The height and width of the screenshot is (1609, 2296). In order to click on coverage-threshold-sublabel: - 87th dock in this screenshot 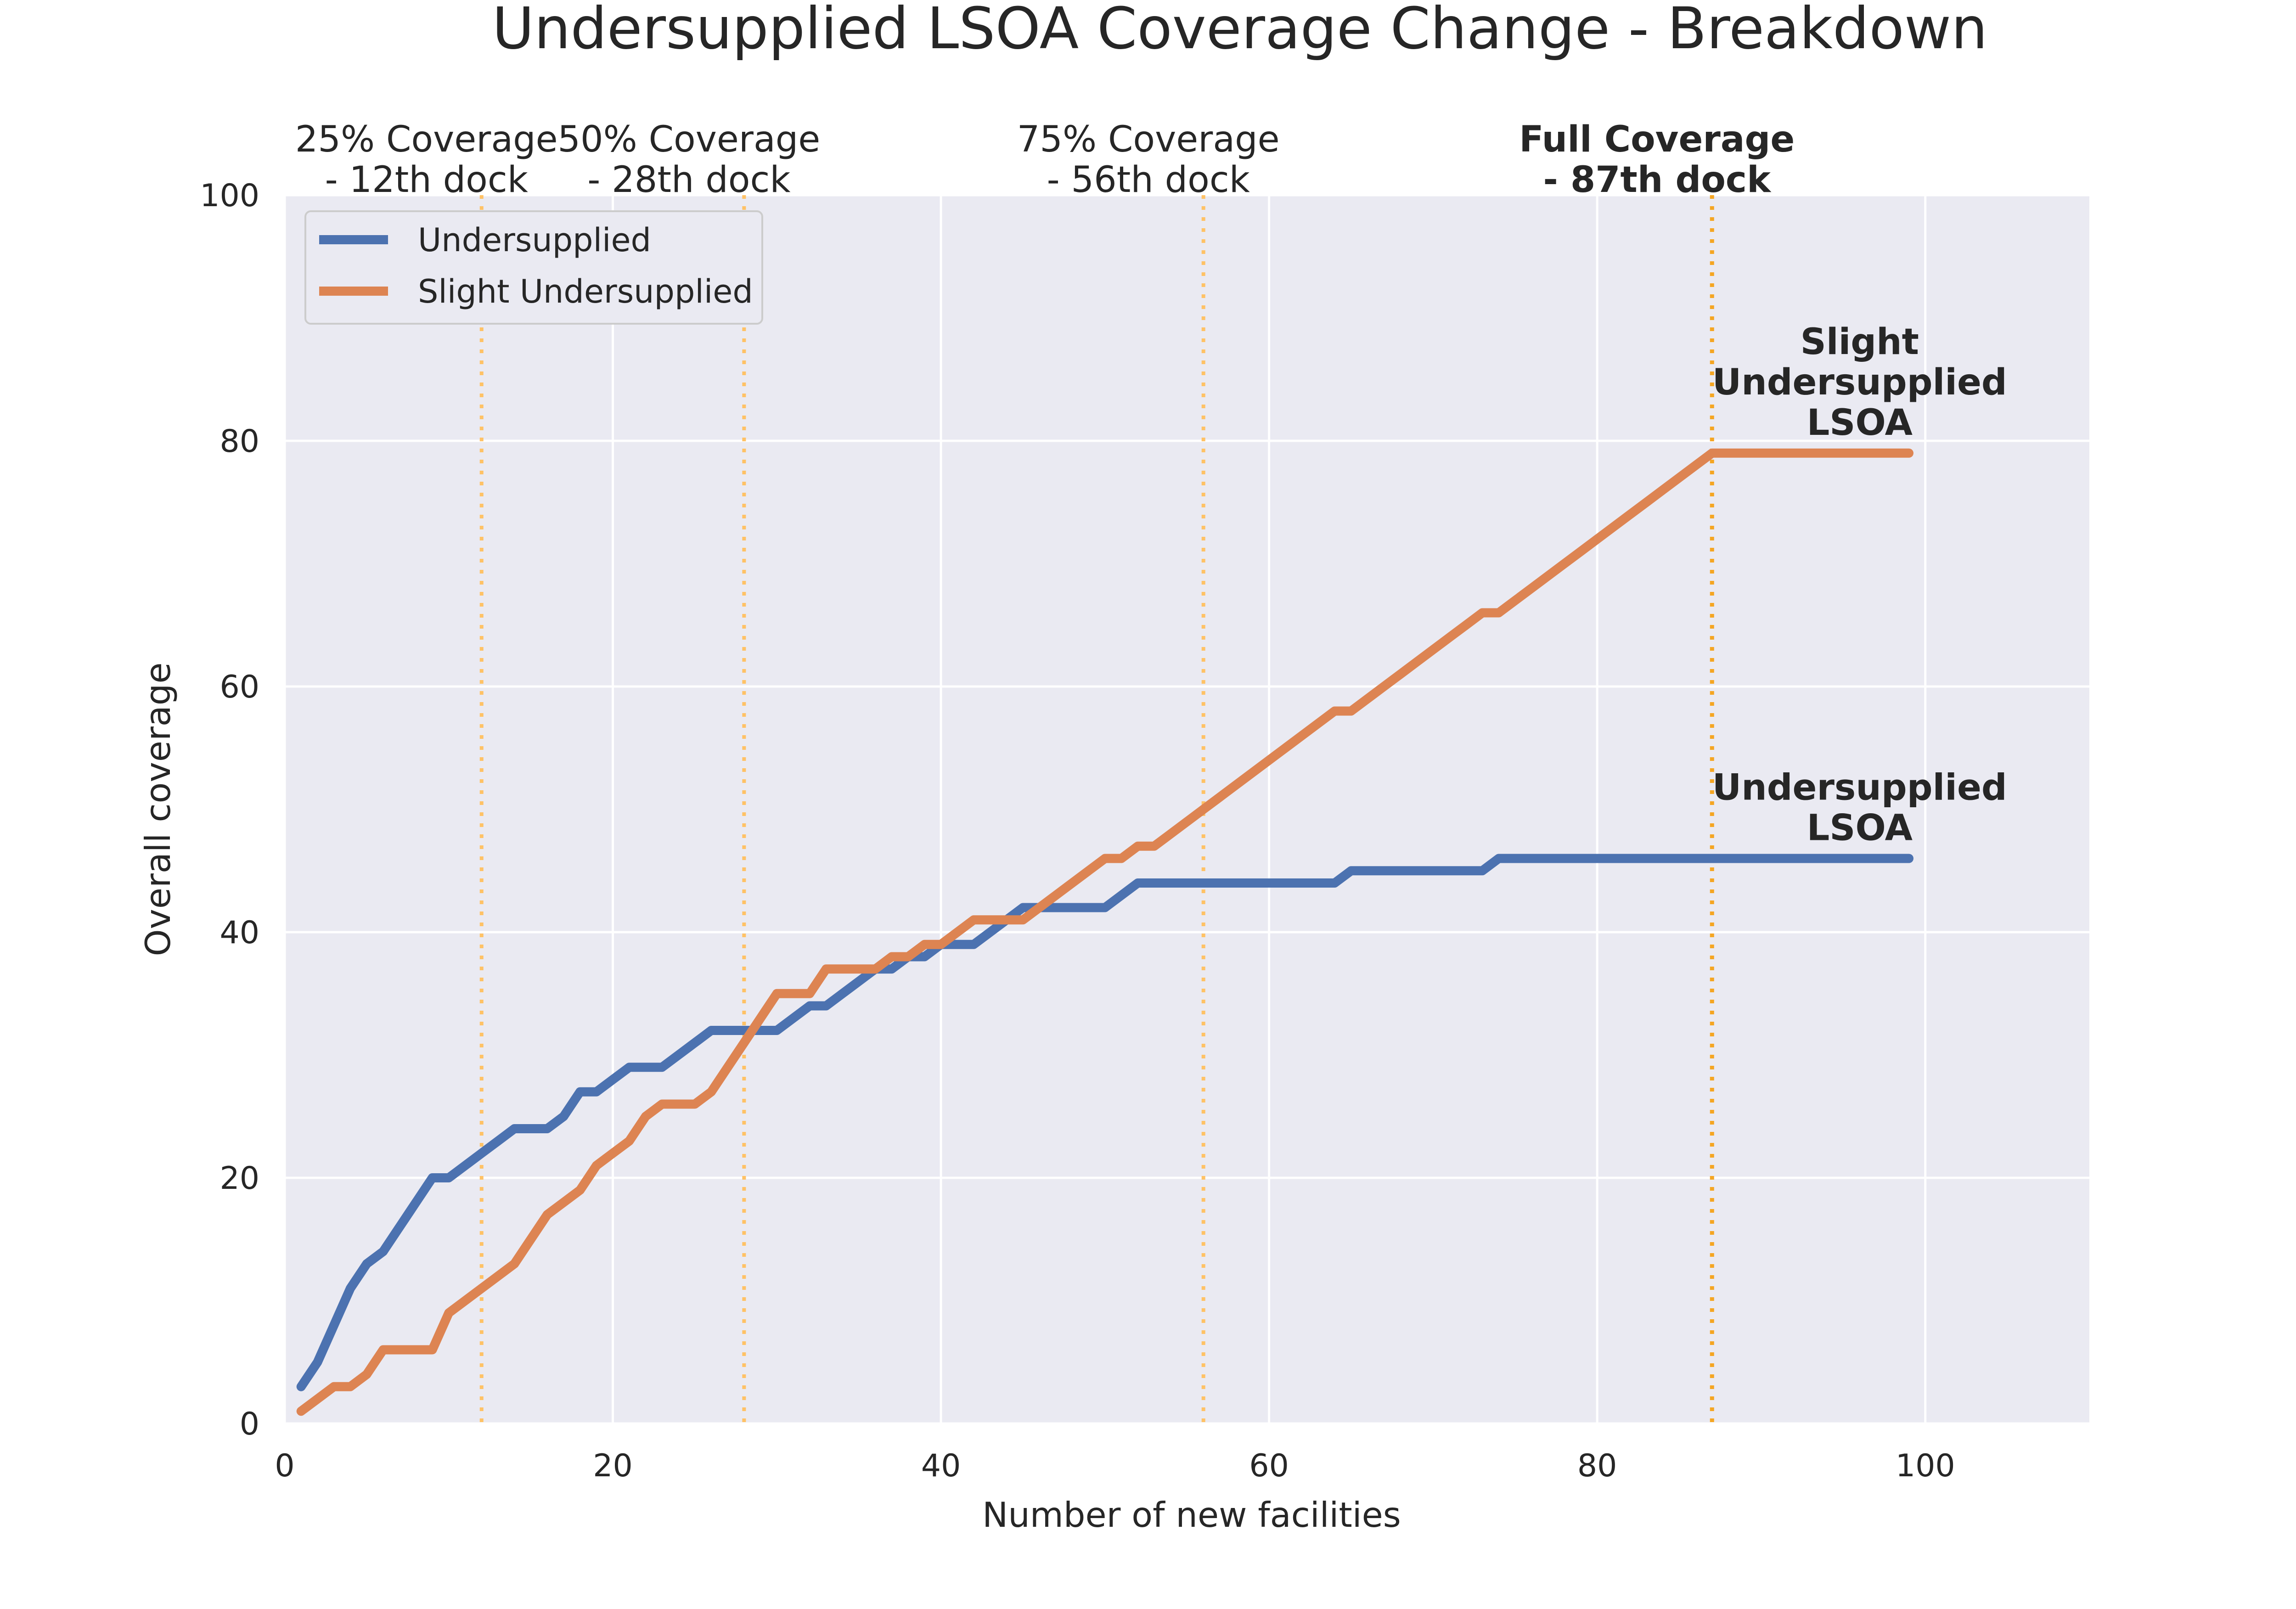, I will do `click(1657, 180)`.